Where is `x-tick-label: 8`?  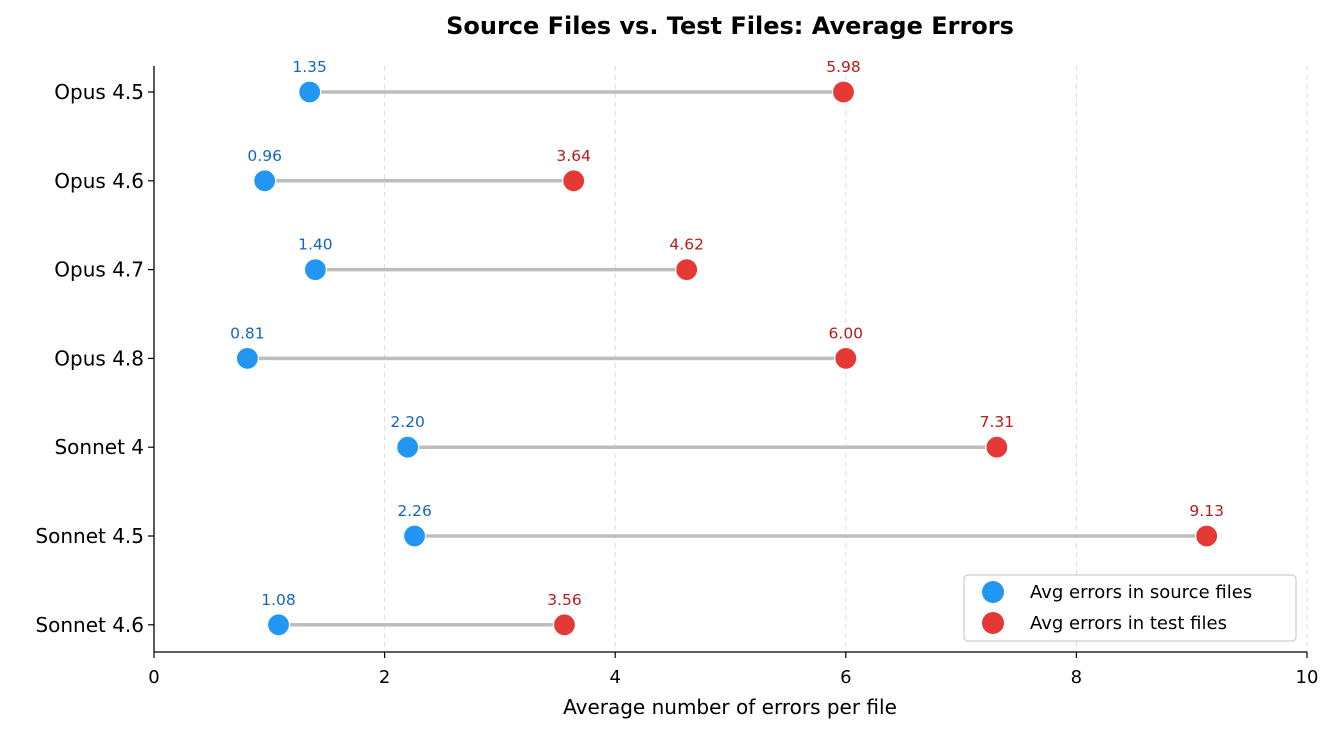 x-tick-label: 8 is located at coordinates (1076, 677).